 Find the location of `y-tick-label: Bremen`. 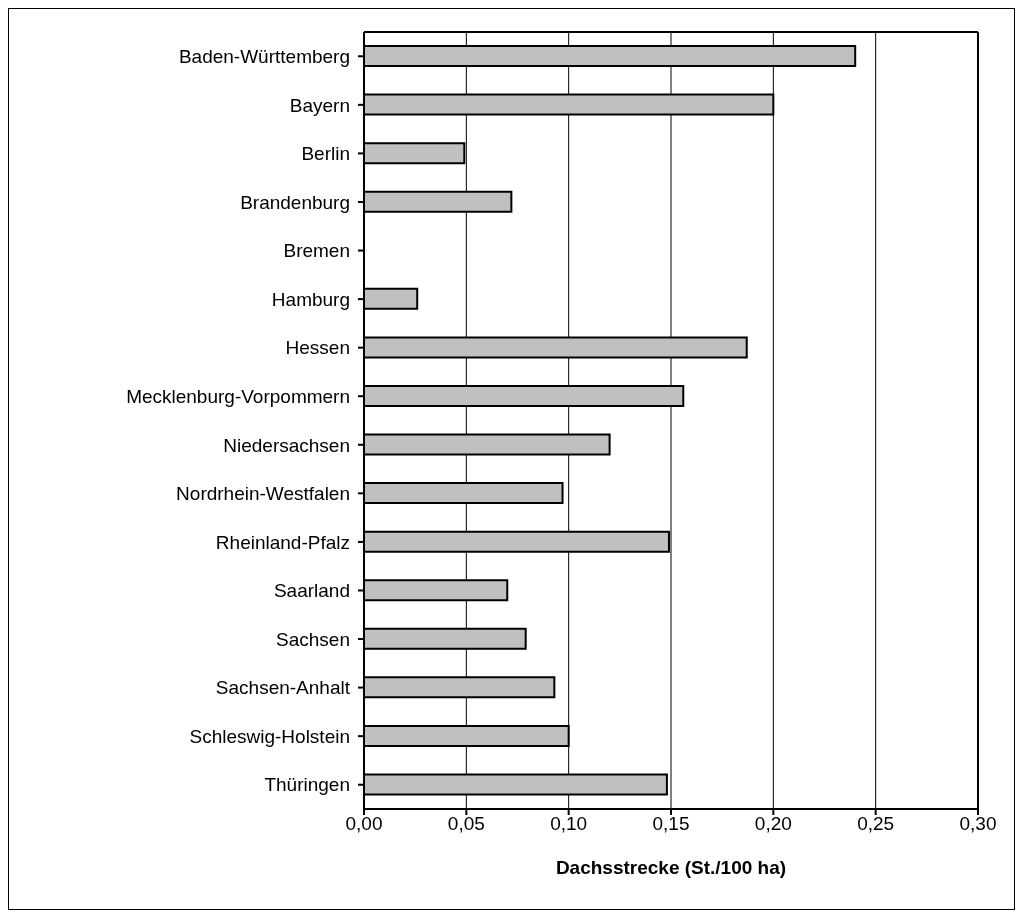

y-tick-label: Bremen is located at coordinates (316, 251).